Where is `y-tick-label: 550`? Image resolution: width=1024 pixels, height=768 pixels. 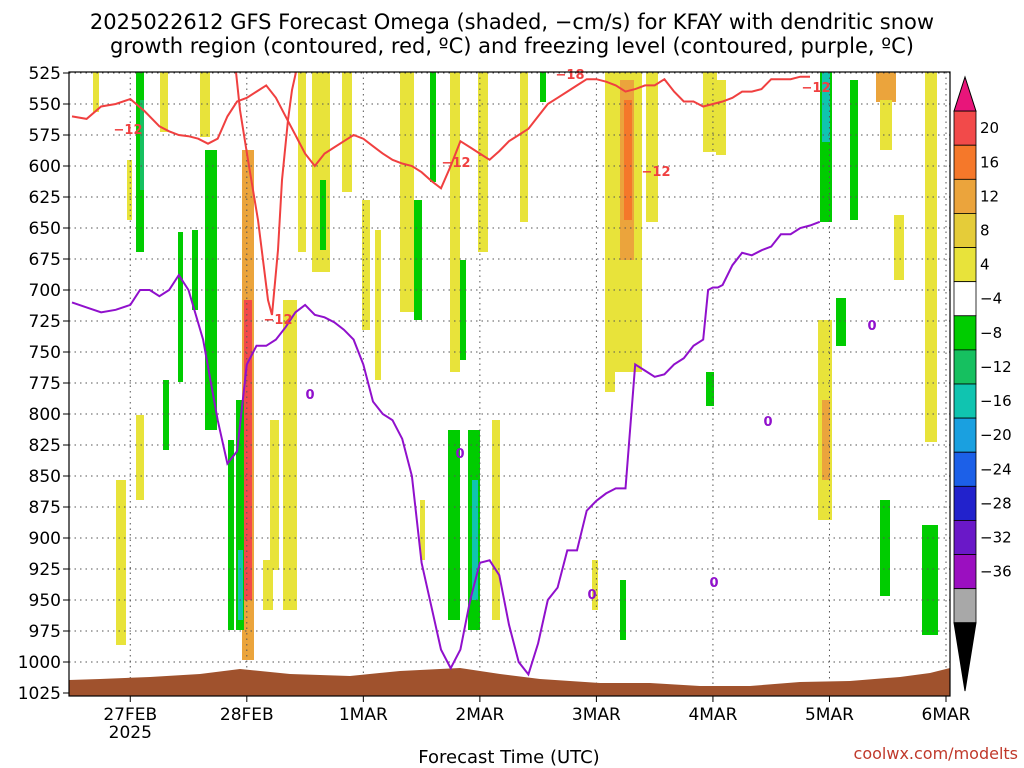
y-tick-label: 550 is located at coordinates (45, 105).